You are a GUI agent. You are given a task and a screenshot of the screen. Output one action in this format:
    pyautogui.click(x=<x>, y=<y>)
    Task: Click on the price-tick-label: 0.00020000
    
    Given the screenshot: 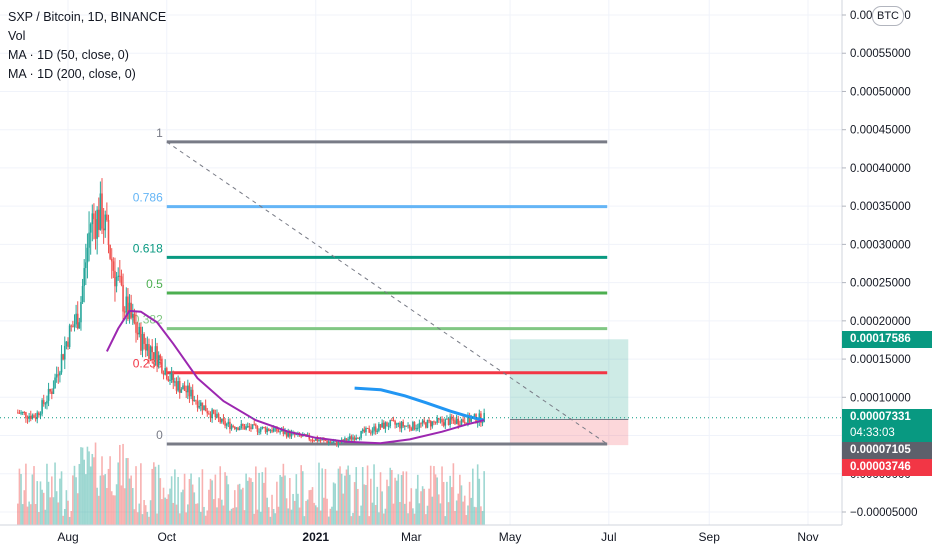 What is the action you would take?
    pyautogui.click(x=880, y=322)
    